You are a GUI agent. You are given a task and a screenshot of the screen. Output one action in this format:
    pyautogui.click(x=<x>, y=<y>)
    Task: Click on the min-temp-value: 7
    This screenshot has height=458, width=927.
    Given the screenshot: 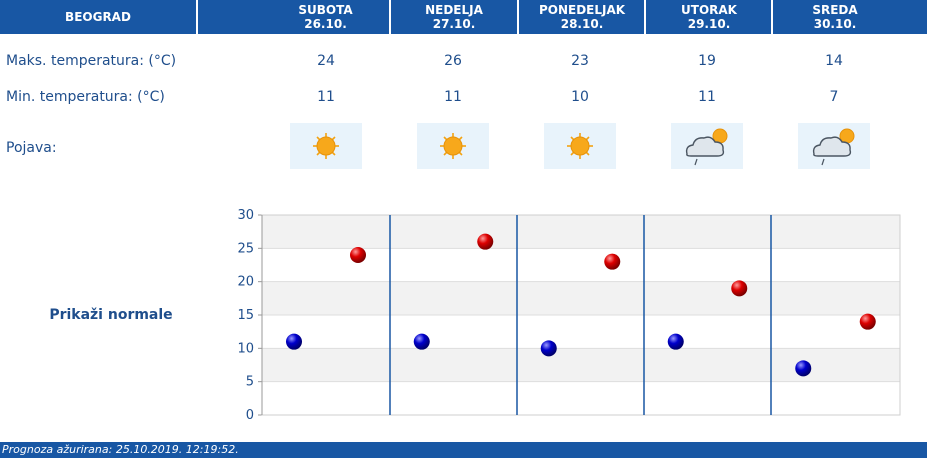 What is the action you would take?
    pyautogui.click(x=834, y=97)
    